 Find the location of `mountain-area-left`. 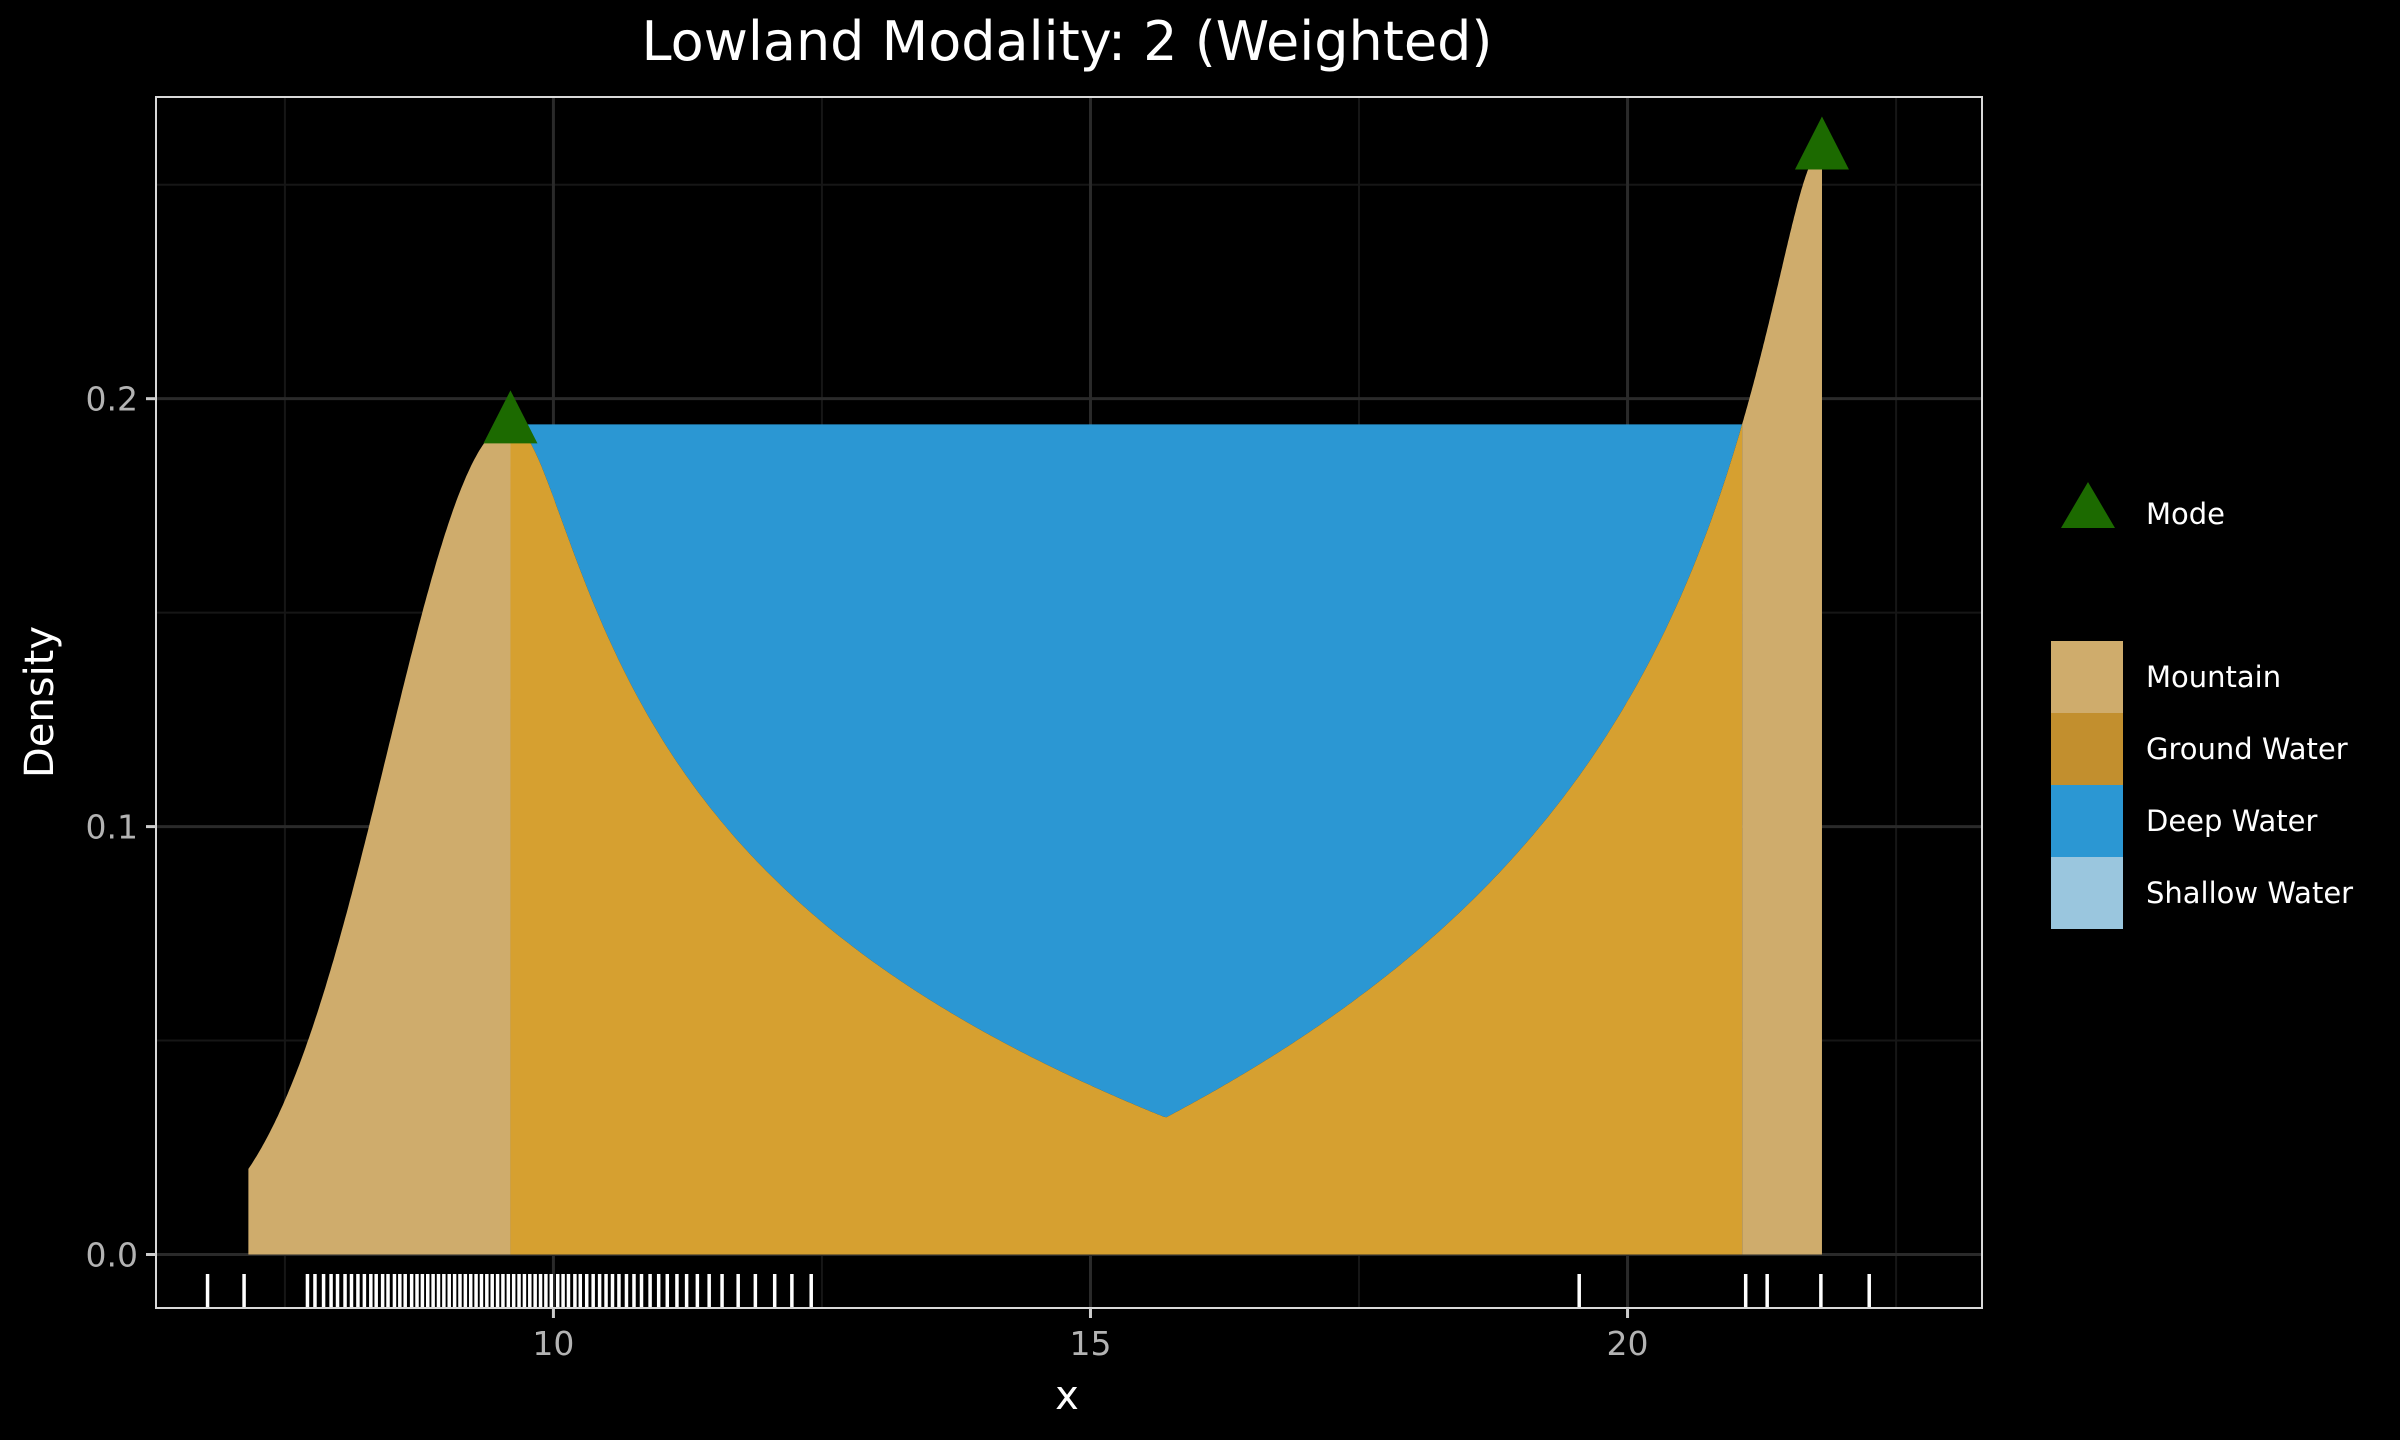

mountain-area-left is located at coordinates (379, 839).